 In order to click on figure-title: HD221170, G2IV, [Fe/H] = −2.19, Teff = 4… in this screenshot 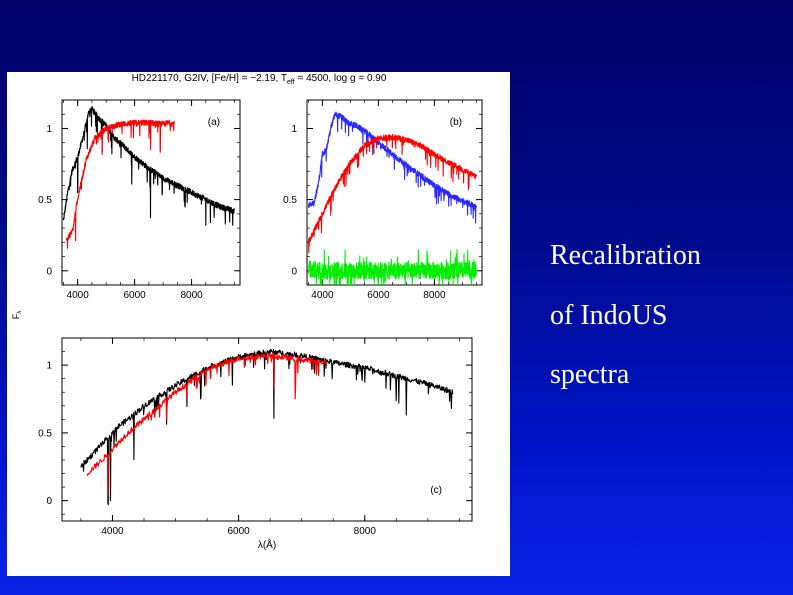, I will do `click(259, 79)`.